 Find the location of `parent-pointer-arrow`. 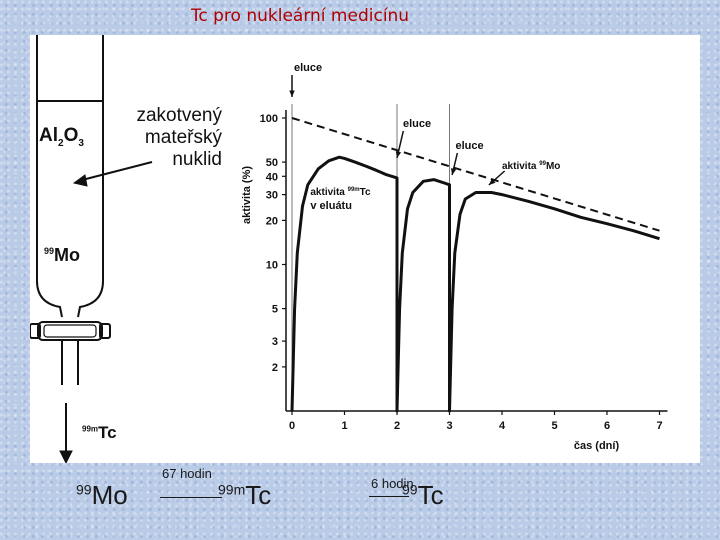

parent-pointer-arrow is located at coordinates (112, 174).